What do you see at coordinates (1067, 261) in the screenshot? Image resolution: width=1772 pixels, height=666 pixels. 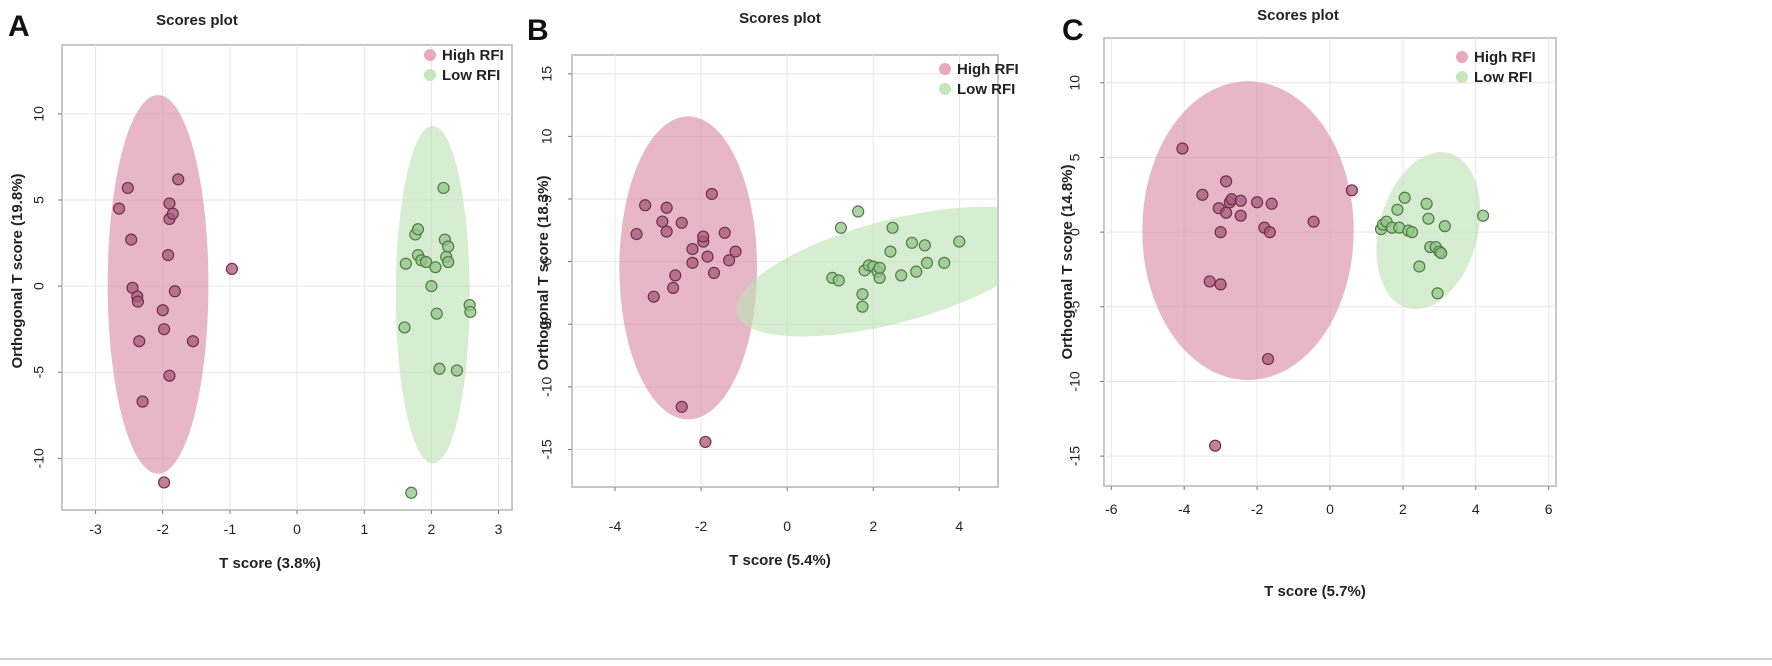 I see `y-axis-label: Orthogonal T score (14.8%)` at bounding box center [1067, 261].